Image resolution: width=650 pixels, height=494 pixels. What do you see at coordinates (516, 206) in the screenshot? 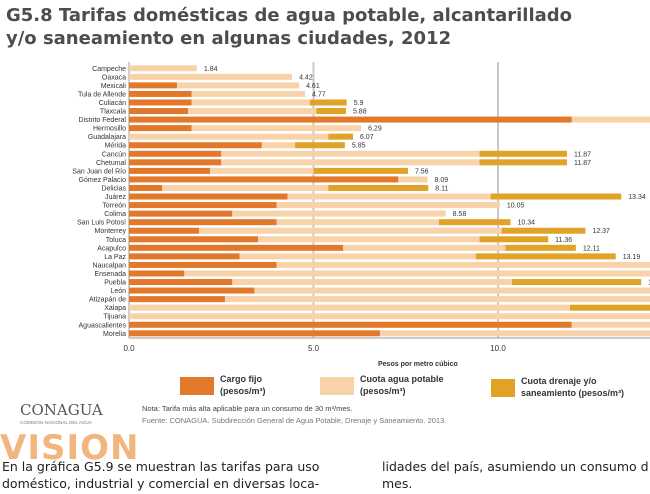
I see `value-label-16: 10.05` at bounding box center [516, 206].